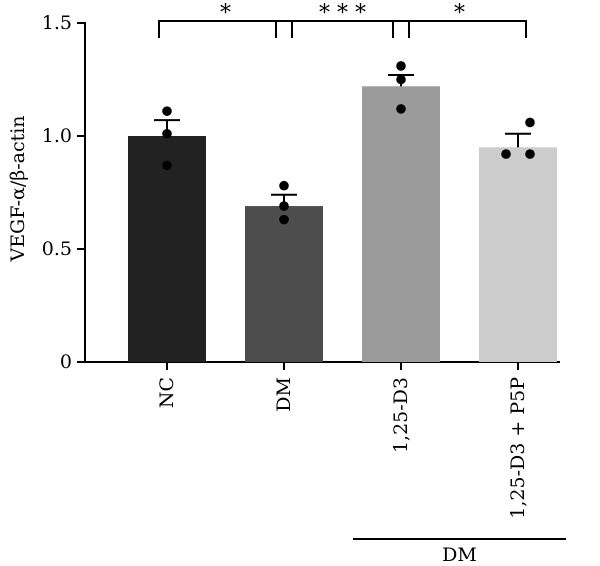 The height and width of the screenshot is (566, 600). Describe the element at coordinates (18, 188) in the screenshot. I see `y-axis-title: VEGF-α/β-actin` at that location.